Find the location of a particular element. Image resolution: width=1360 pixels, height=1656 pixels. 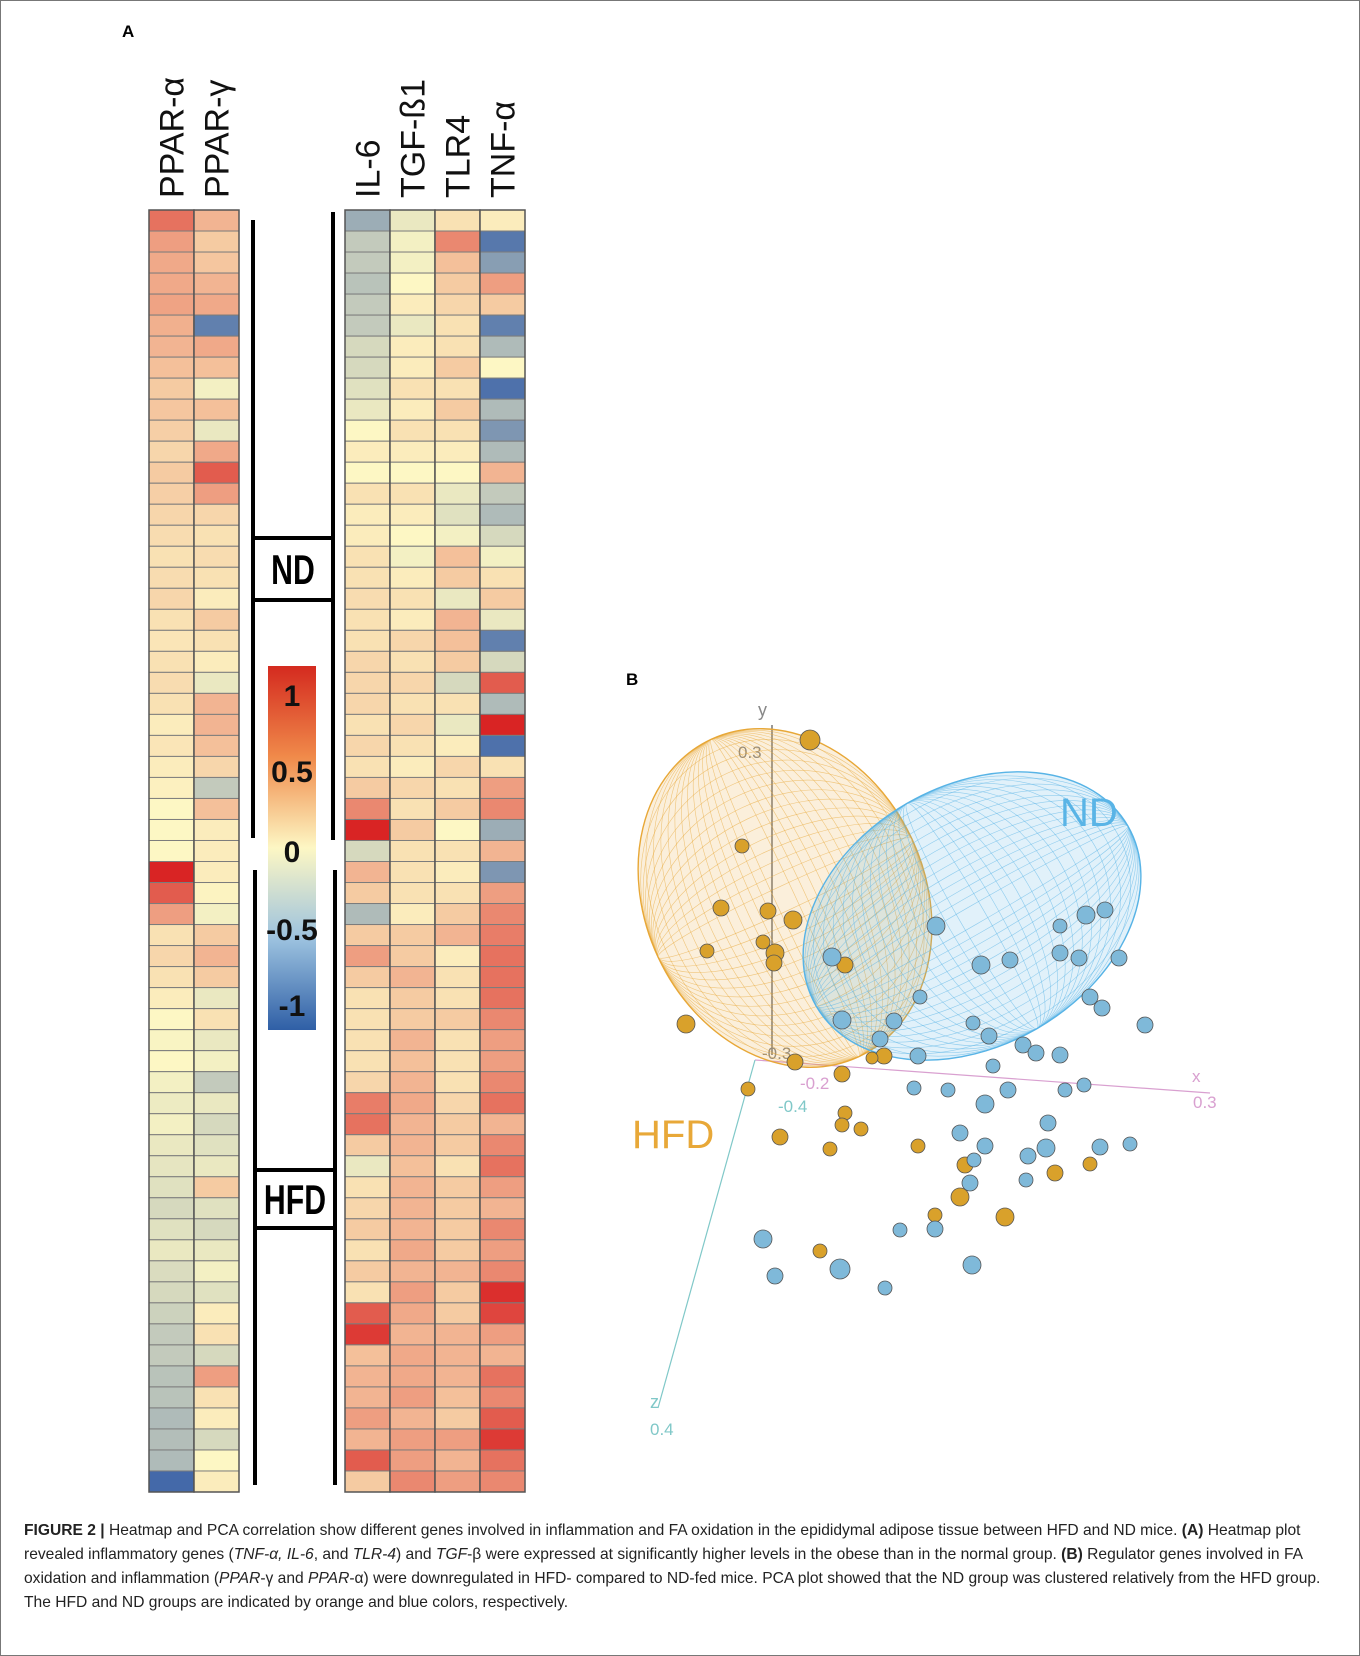

heatmap-column-label: IL-6 is located at coordinates (369, 168).